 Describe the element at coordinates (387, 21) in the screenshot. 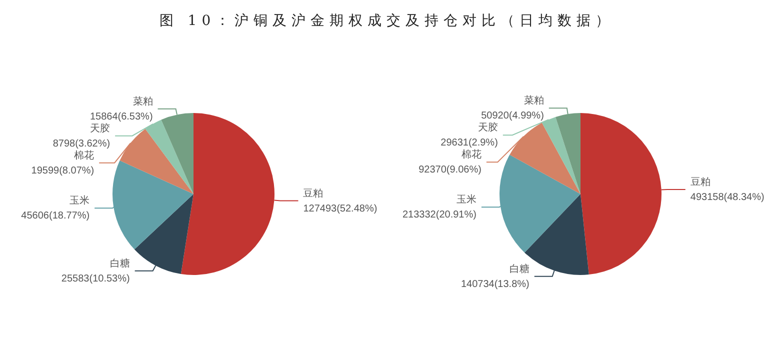

I see `chart-title: 图 10：沪铜及沪金期权成交及持仓对比（日均数据）` at that location.